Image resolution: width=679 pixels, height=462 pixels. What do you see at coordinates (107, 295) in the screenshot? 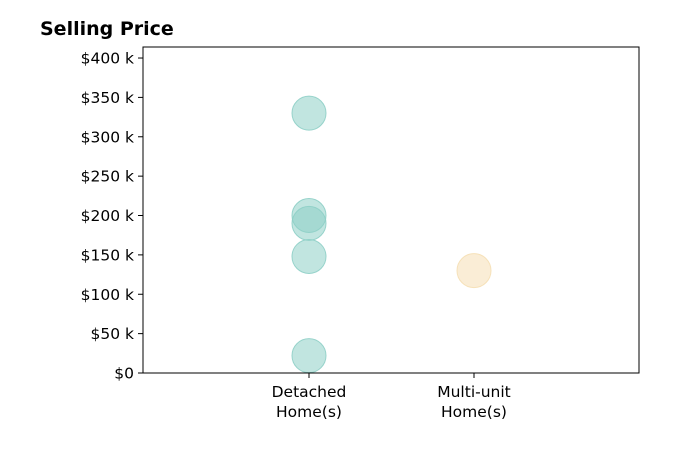
I see `y-tick-label: $100 k` at bounding box center [107, 295].